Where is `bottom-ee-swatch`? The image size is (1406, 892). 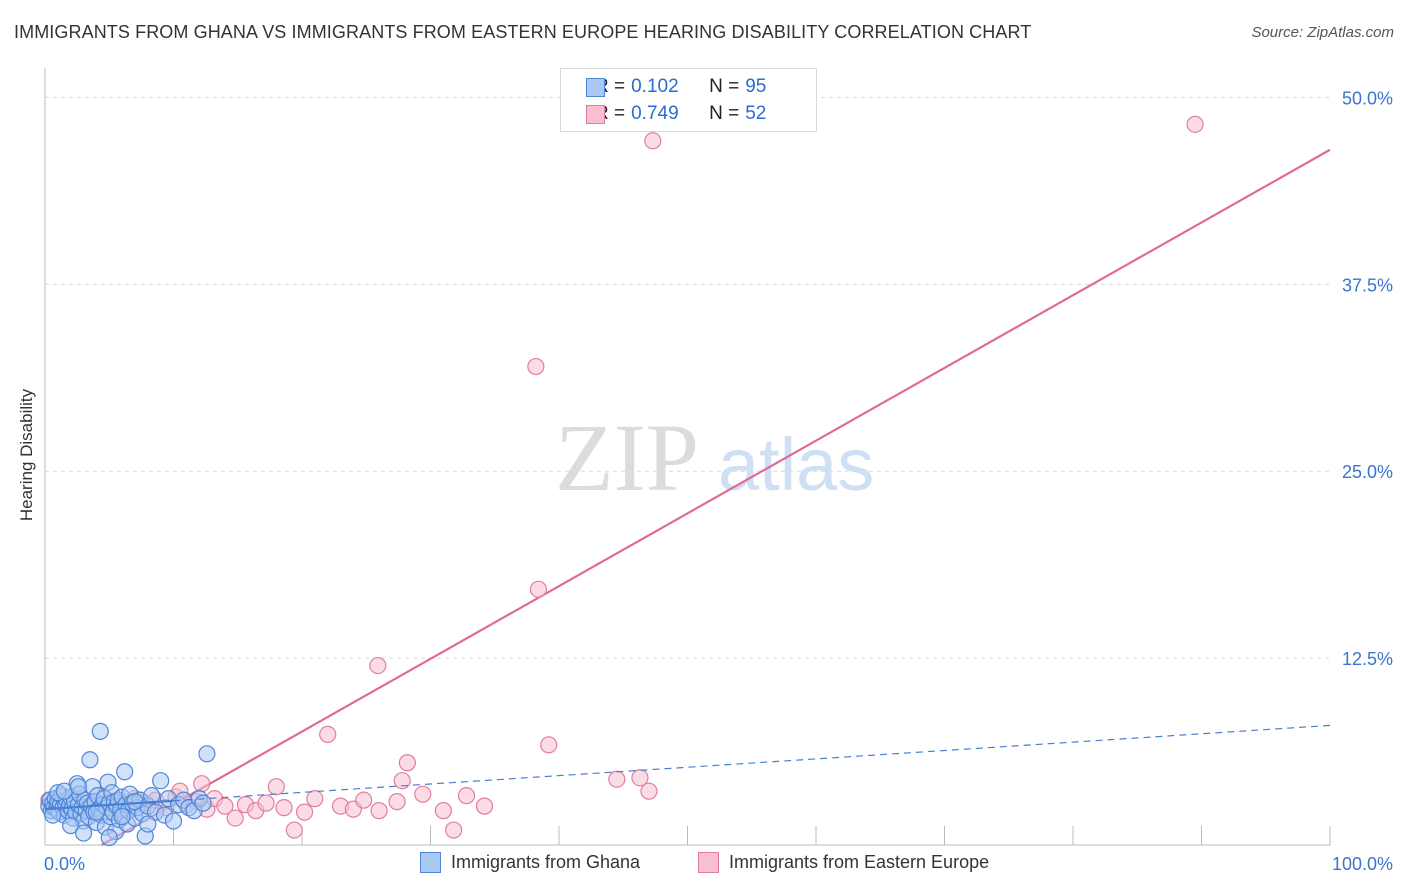
bottom-ee-swatch is located at coordinates (708, 862).